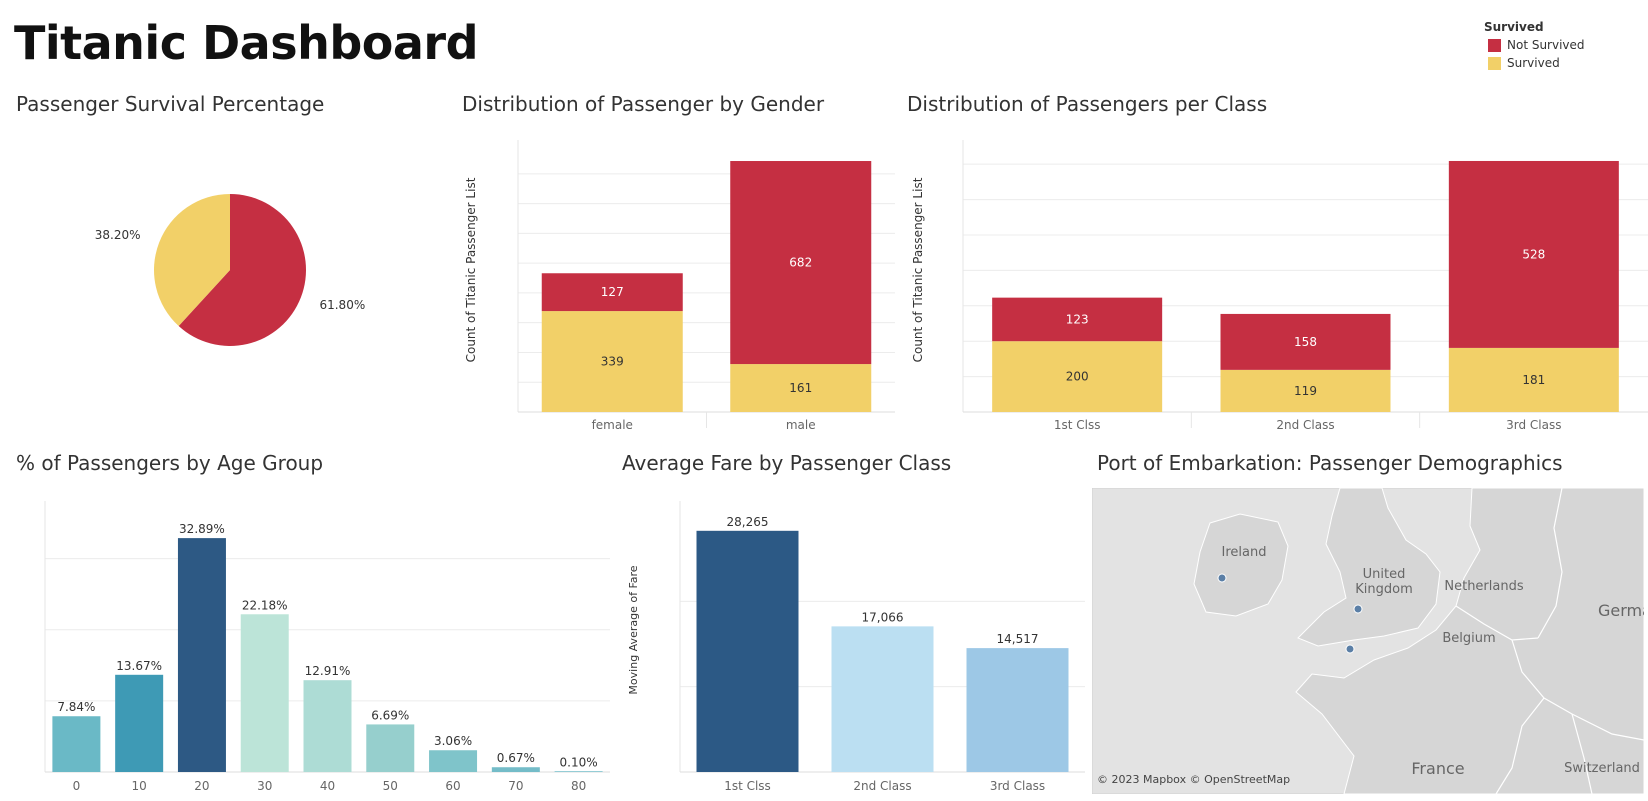  I want to click on age-value-label: 7.84%, so click(76, 707).